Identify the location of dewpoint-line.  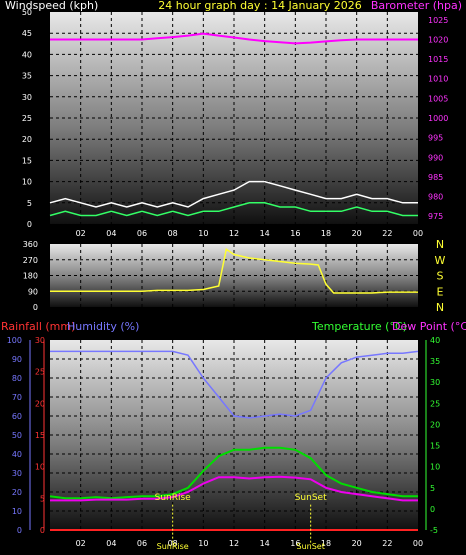
(234, 488).